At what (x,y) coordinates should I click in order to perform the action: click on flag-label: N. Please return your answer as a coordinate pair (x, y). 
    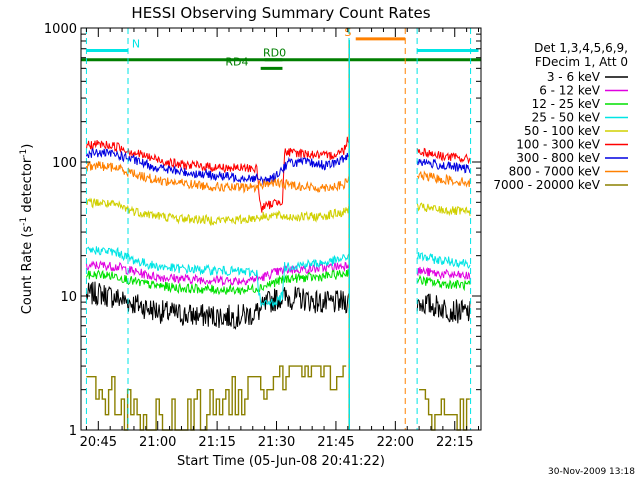
    Looking at the image, I should click on (136, 43).